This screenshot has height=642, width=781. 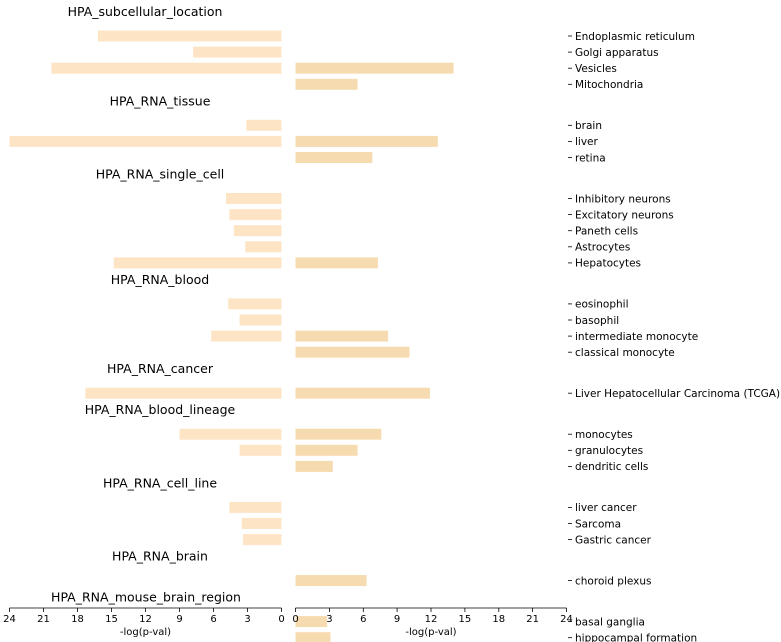 I want to click on bar-row: Mitochondria, so click(x=469, y=84).